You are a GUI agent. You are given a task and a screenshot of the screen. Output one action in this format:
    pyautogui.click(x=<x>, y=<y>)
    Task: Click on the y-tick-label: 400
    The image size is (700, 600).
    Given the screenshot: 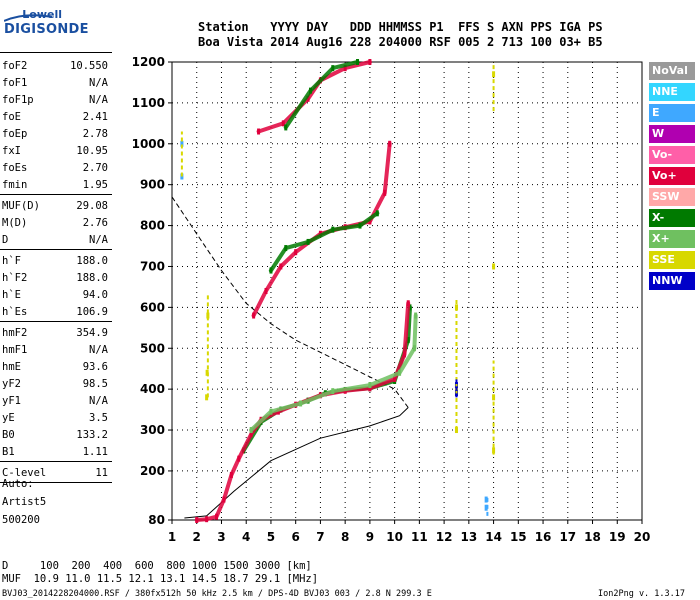 What is the action you would take?
    pyautogui.click(x=152, y=389)
    